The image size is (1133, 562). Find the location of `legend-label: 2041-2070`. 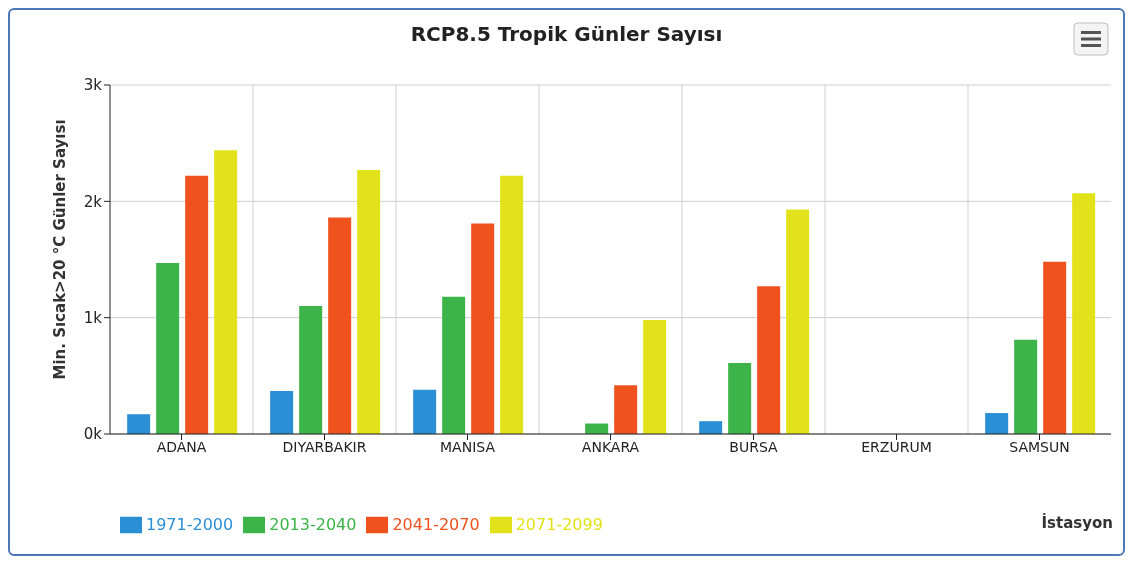

legend-label: 2041-2070 is located at coordinates (436, 524).